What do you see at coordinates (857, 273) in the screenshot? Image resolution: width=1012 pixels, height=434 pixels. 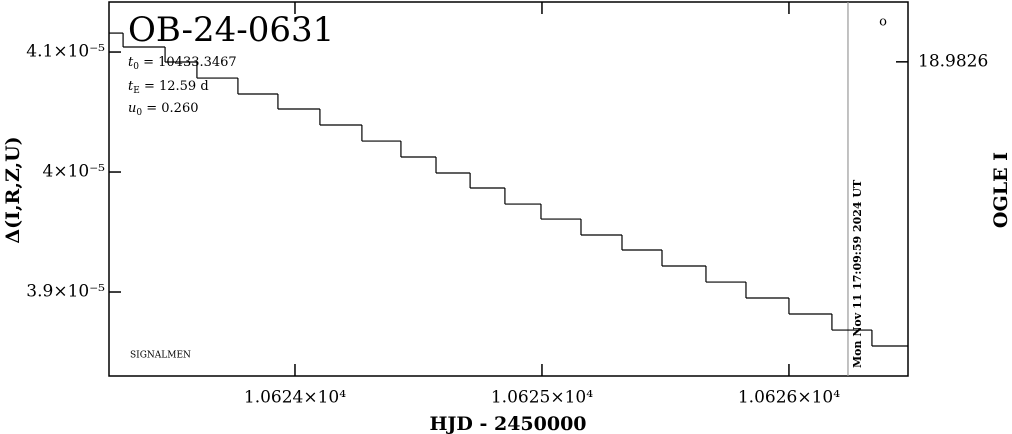 I see `timestamp-label: Mon Nov 11 17:09:59 2024 UT` at bounding box center [857, 273].